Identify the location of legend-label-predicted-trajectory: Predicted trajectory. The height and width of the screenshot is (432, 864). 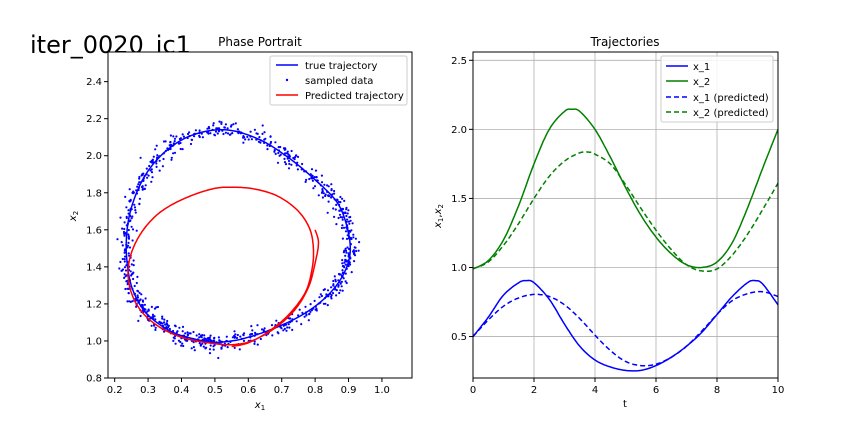
(354, 96).